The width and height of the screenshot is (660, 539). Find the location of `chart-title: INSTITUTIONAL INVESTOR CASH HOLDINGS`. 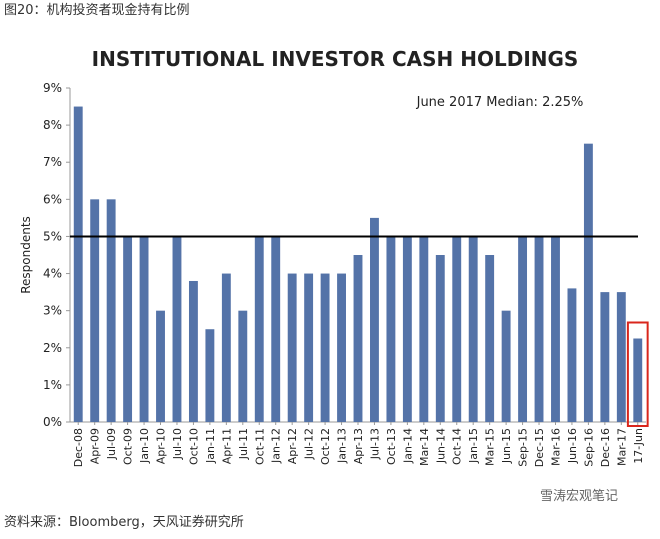

chart-title: INSTITUTIONAL INVESTOR CASH HOLDINGS is located at coordinates (335, 59).